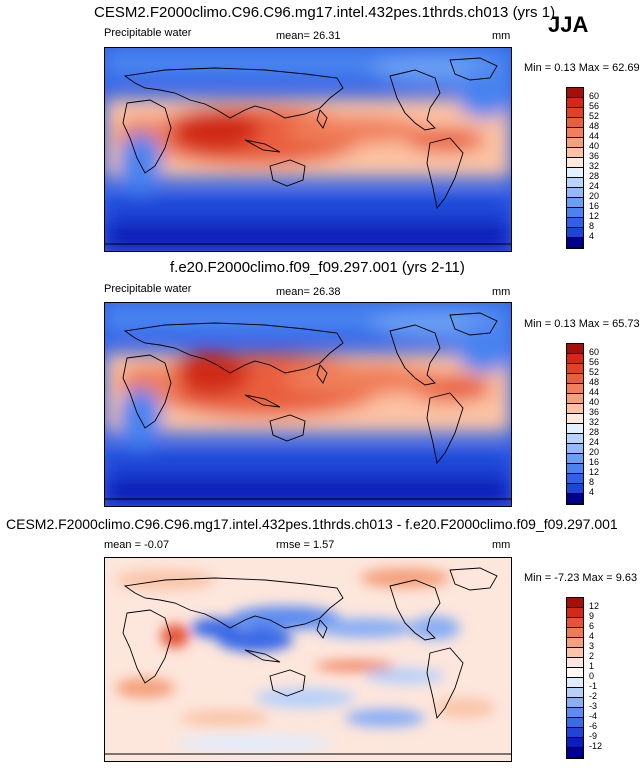  Describe the element at coordinates (594, 422) in the screenshot. I see `panel2-tick: 32` at that location.